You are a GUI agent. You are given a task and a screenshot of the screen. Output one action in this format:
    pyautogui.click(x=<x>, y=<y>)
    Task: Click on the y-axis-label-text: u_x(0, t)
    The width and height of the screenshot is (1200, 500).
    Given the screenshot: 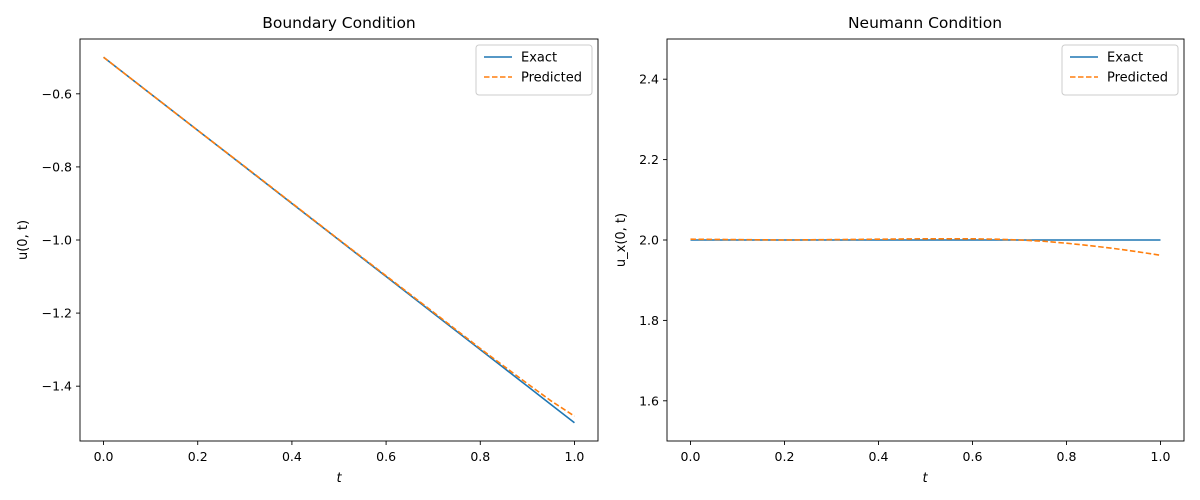 What is the action you would take?
    pyautogui.click(x=621, y=240)
    